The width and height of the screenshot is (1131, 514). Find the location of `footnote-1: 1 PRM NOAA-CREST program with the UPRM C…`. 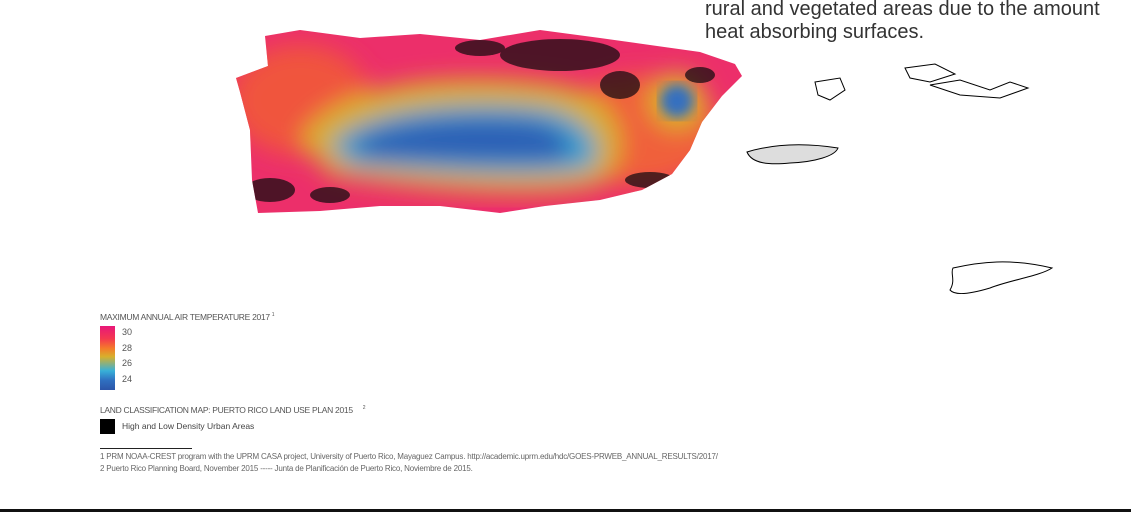

footnote-1: 1 PRM NOAA-CREST program with the UPRM C… is located at coordinates (409, 456).